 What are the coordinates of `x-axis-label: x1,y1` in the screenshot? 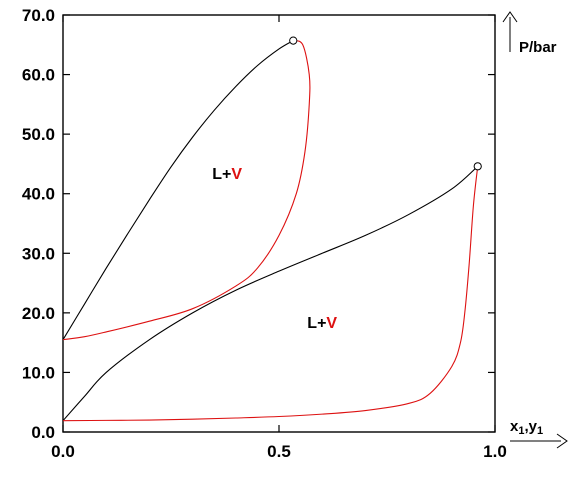 It's located at (526, 427).